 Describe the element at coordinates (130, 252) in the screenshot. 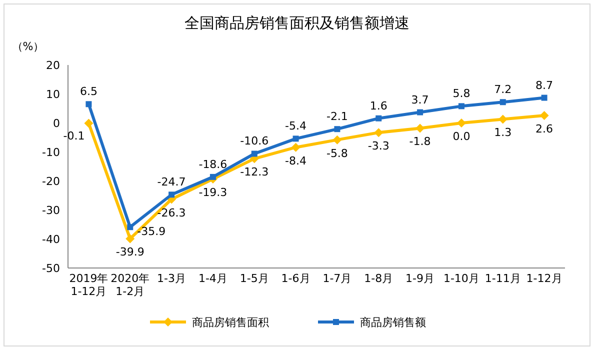

I see `data-label: -39.9` at that location.